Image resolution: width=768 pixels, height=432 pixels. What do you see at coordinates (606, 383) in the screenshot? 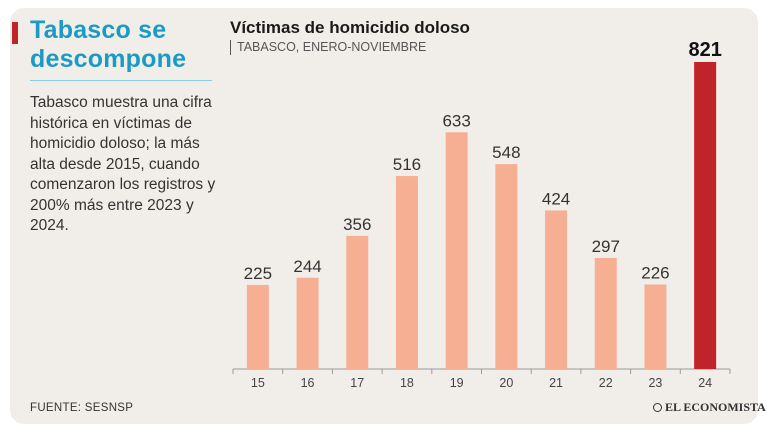
I see `x-tick-label-22: 22` at bounding box center [606, 383].